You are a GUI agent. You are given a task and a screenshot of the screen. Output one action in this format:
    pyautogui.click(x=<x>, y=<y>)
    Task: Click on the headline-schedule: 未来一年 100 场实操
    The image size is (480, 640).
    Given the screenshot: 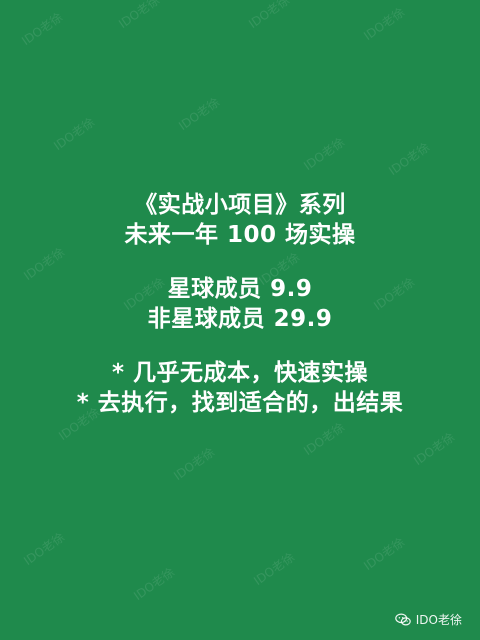 What is the action you would take?
    pyautogui.click(x=240, y=235)
    